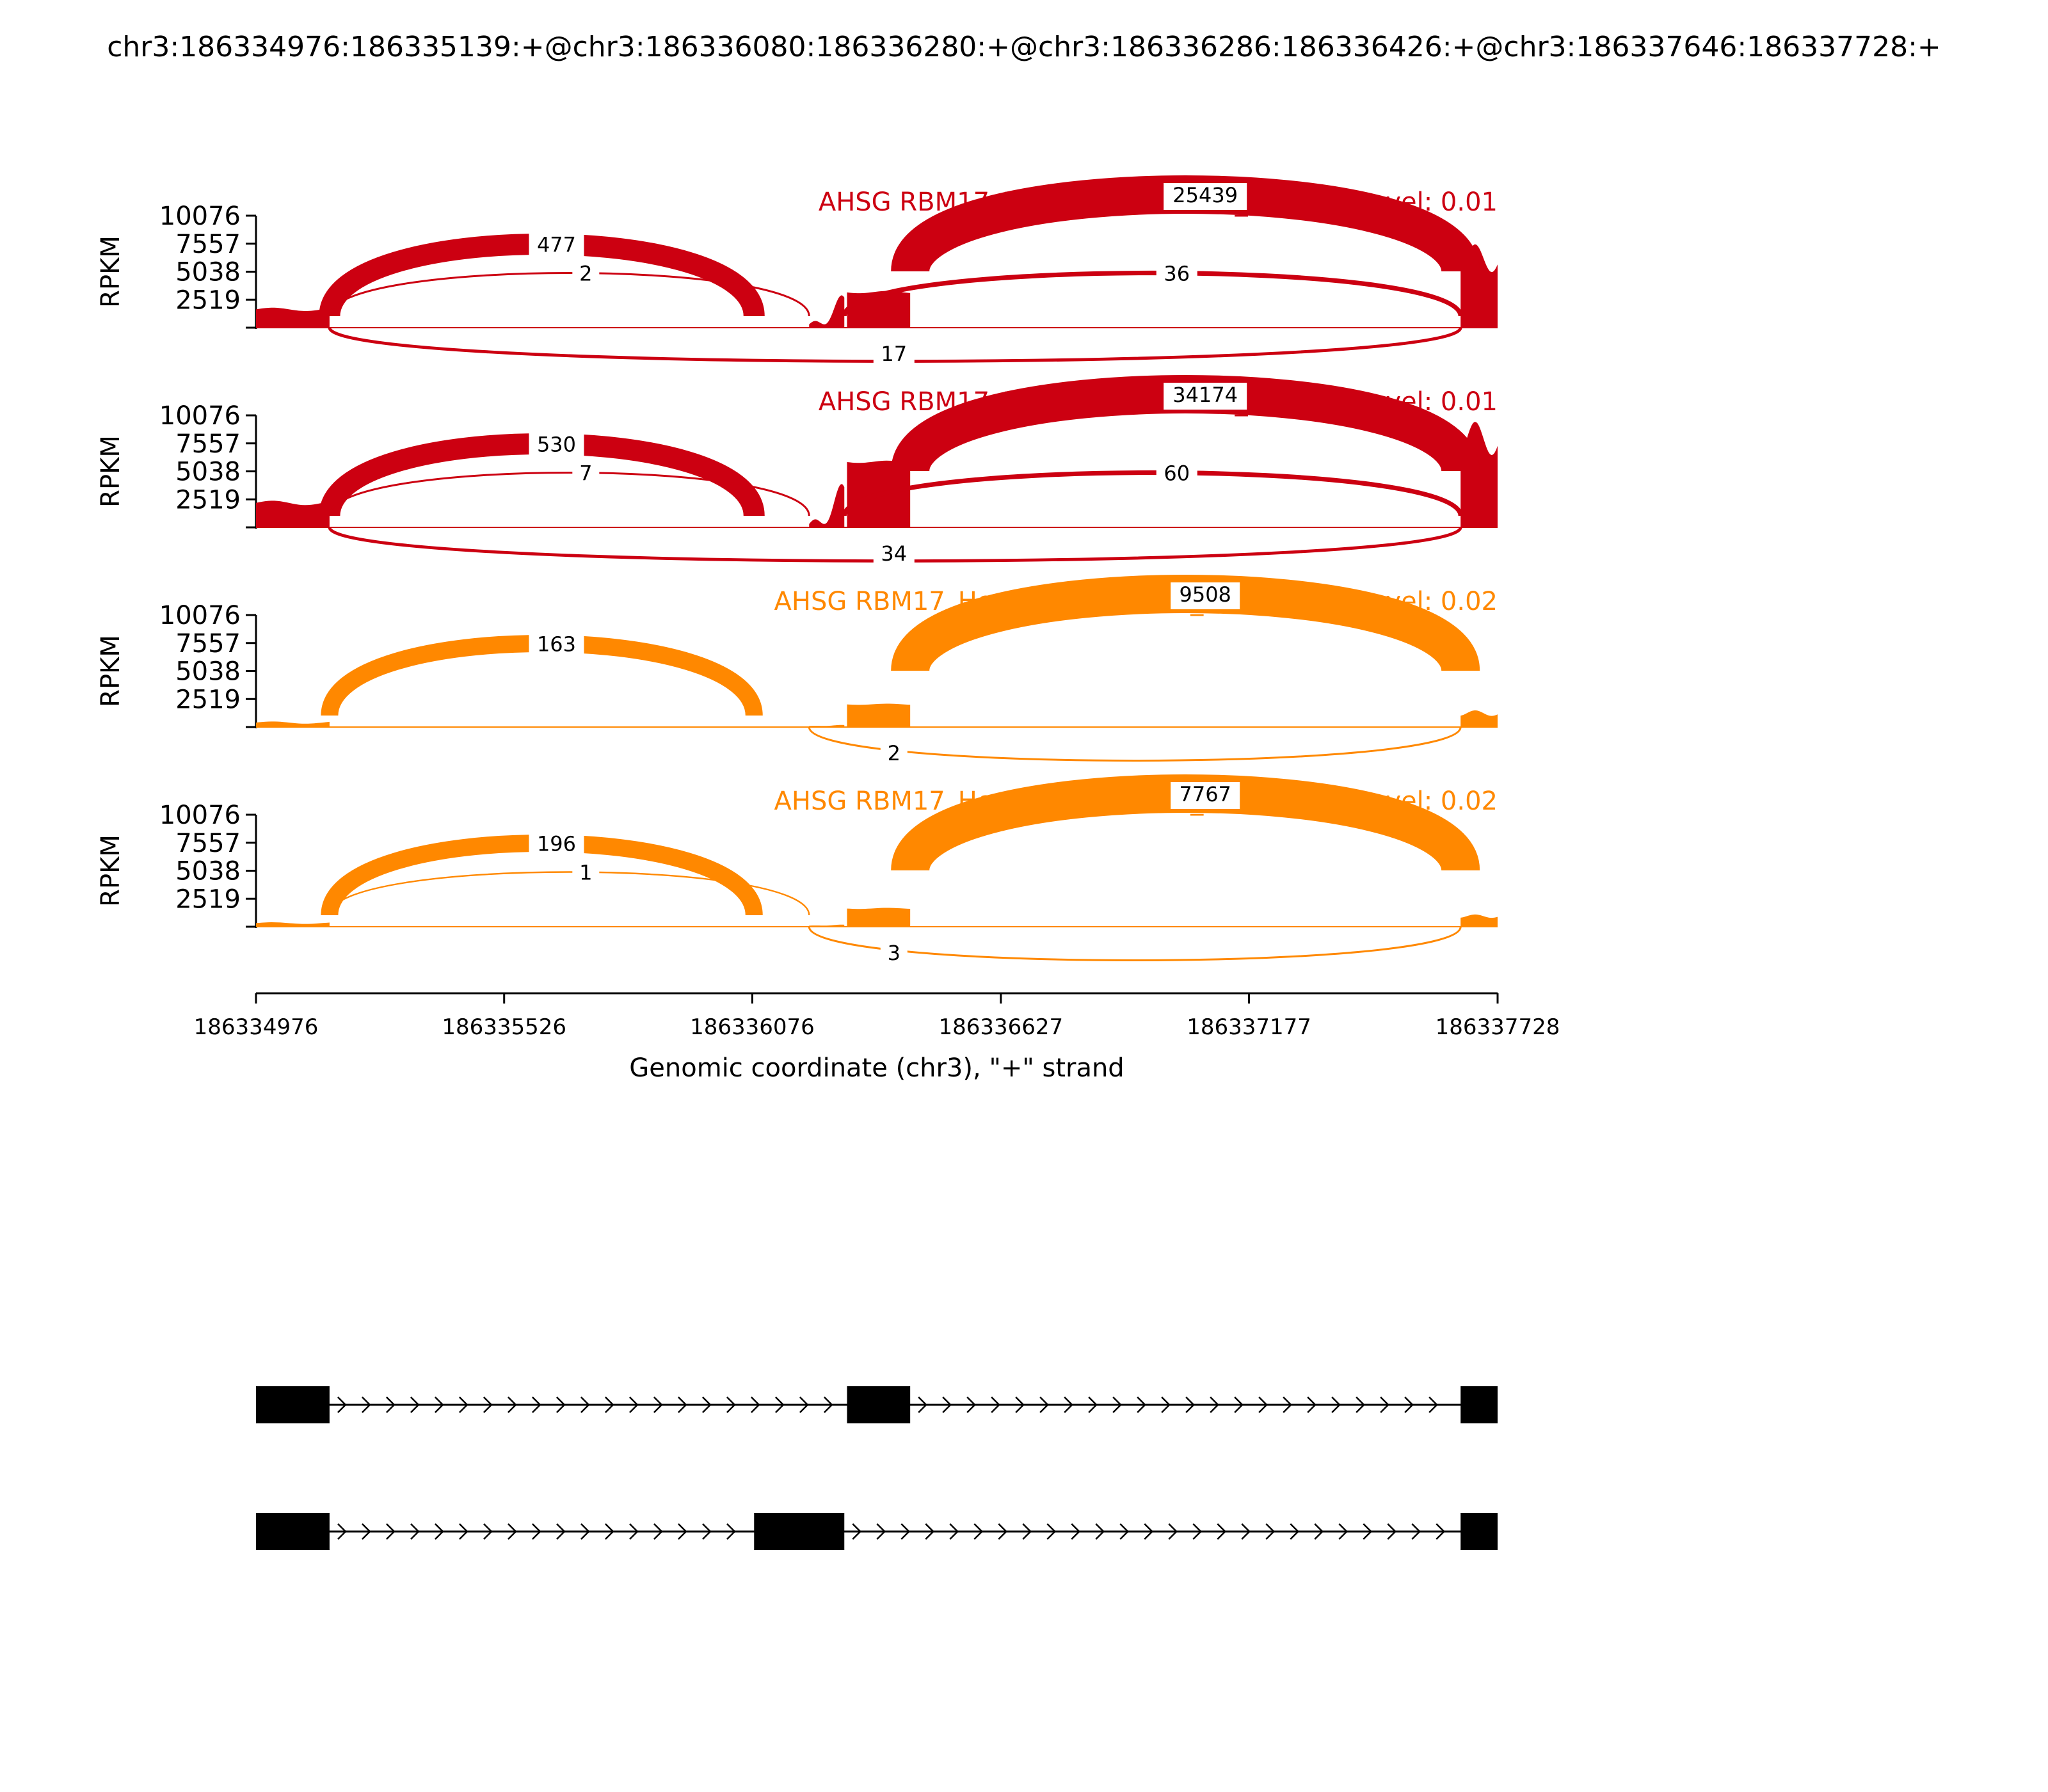 This screenshot has width=2048, height=1792. What do you see at coordinates (752, 1027) in the screenshot?
I see `x-tick-label: 186336076` at bounding box center [752, 1027].